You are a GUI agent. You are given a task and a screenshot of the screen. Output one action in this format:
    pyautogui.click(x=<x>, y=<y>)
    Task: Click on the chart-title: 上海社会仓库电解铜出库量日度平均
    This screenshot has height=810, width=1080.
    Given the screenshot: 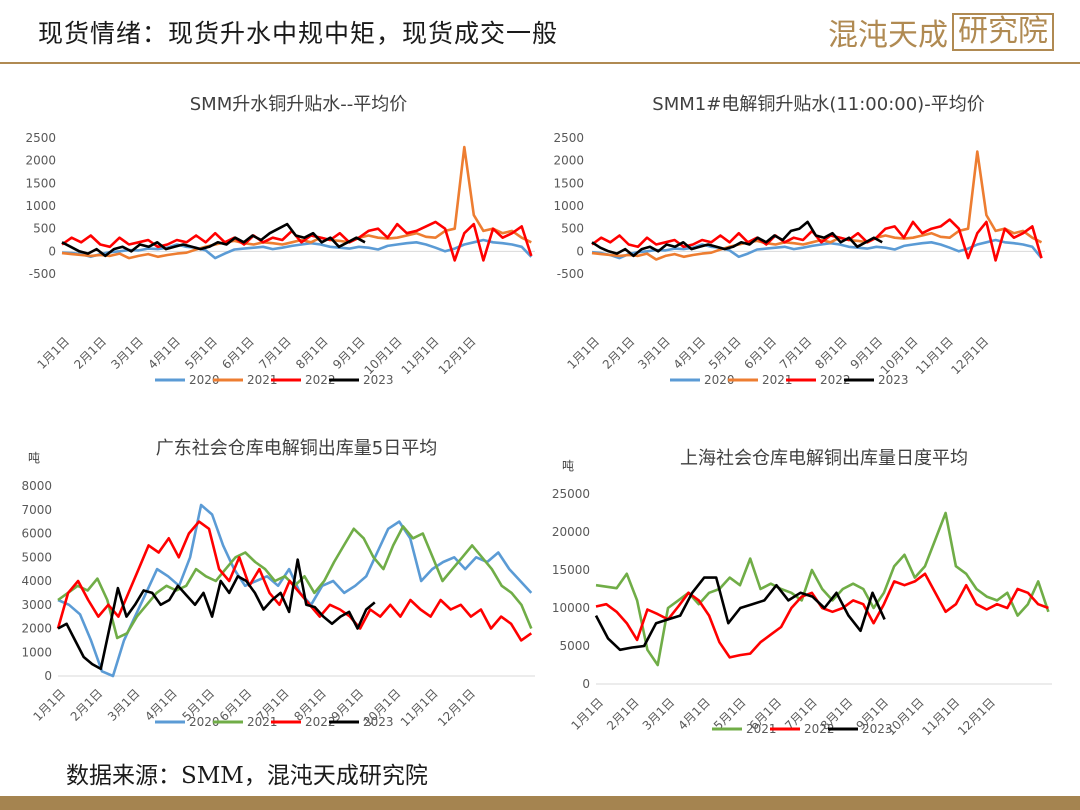 What is the action you would take?
    pyautogui.click(x=824, y=458)
    